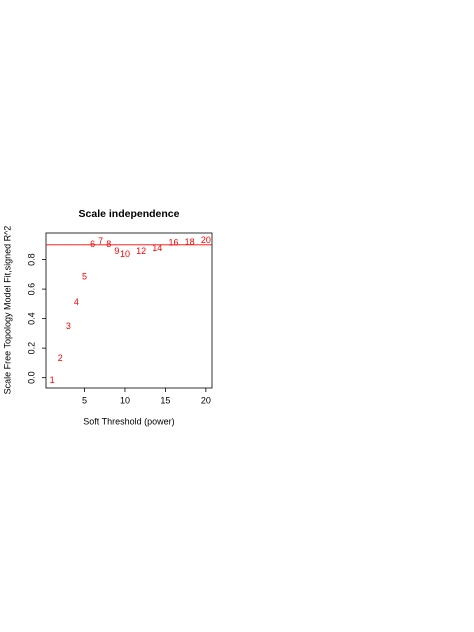 The height and width of the screenshot is (632, 474). I want to click on point-label: 2, so click(60, 358).